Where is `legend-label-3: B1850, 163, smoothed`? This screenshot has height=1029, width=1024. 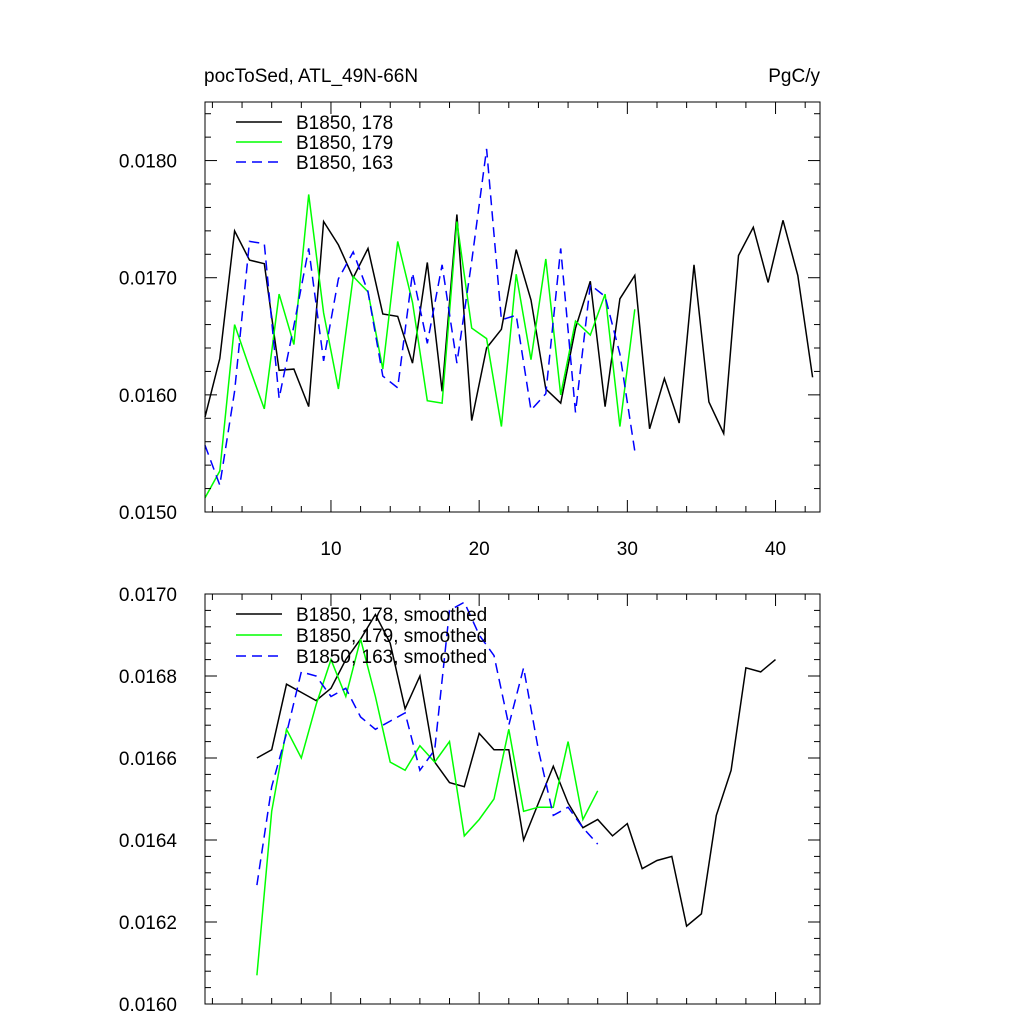
legend-label-3: B1850, 163, smoothed is located at coordinates (391, 657).